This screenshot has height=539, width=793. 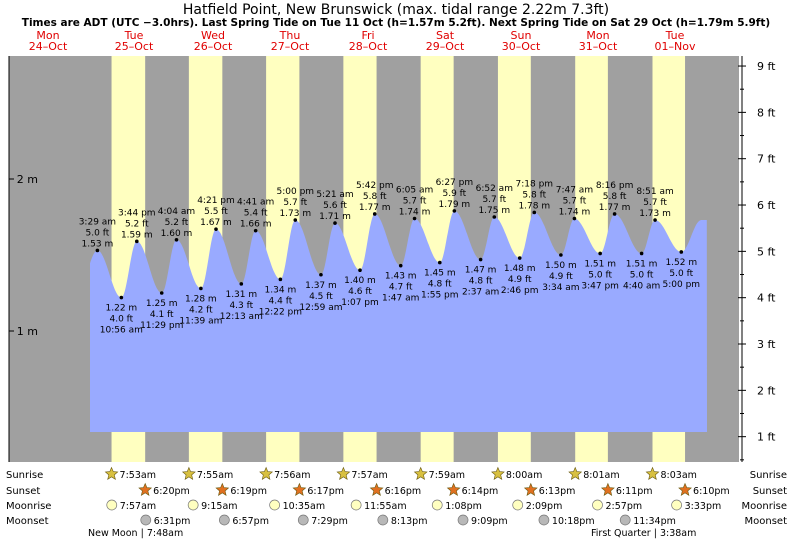 What do you see at coordinates (201, 299) in the screenshot?
I see `tide-m-label: 1.28 m` at bounding box center [201, 299].